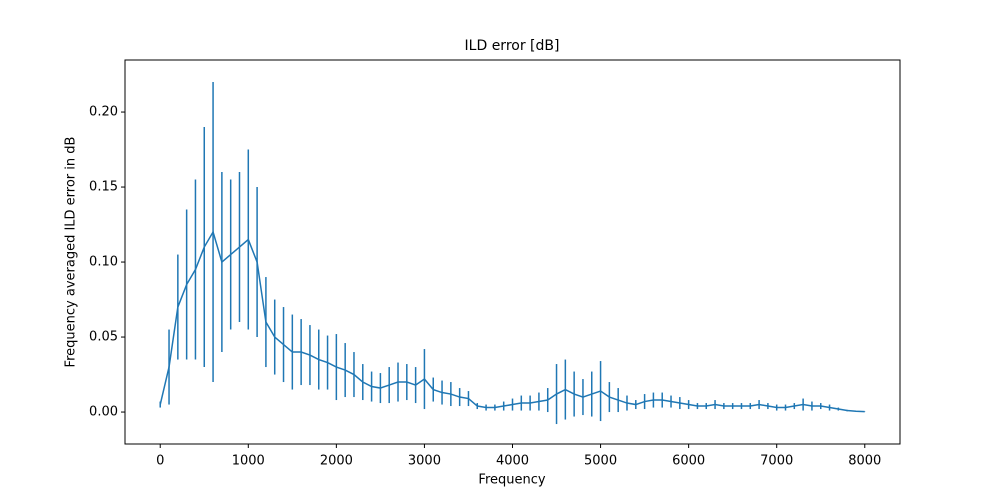 Image resolution: width=1000 pixels, height=500 pixels. What do you see at coordinates (103, 337) in the screenshot?
I see `y-tick-label: 0.05` at bounding box center [103, 337].